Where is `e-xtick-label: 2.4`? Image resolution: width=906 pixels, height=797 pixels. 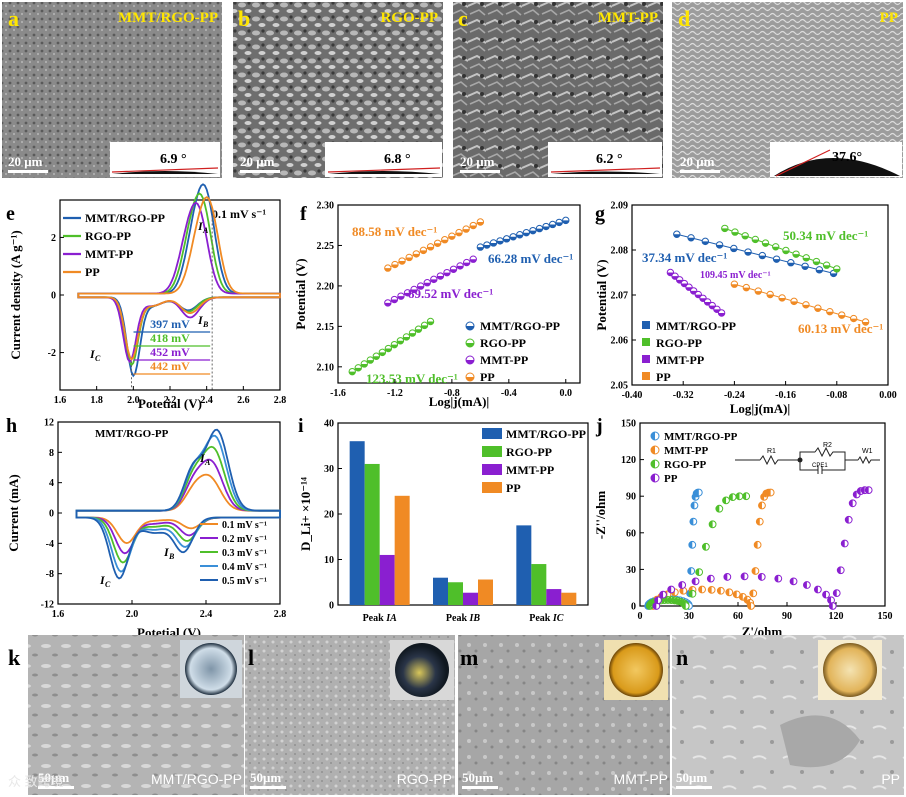 e-xtick-label: 2.4 is located at coordinates (206, 400).